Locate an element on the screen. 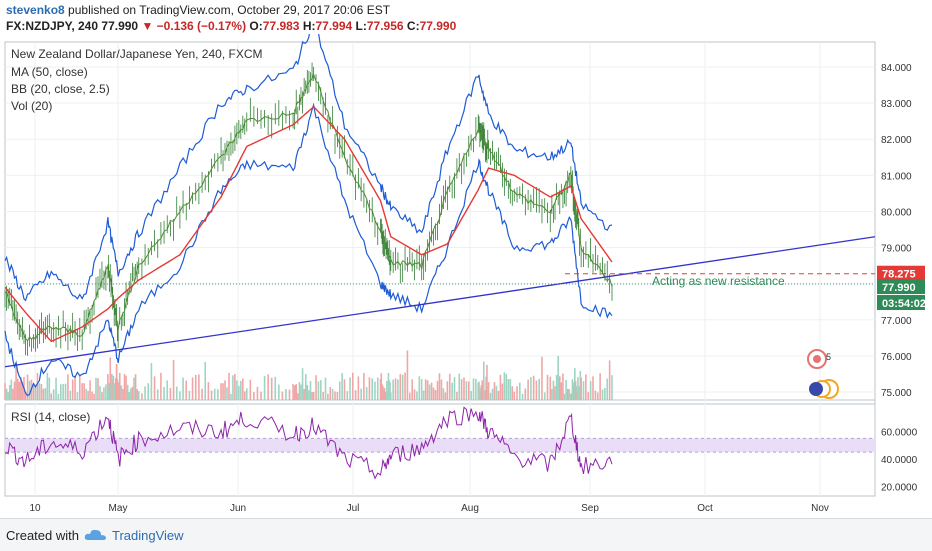 The image size is (932, 551). resistance-annotation: Acting as new resistance is located at coordinates (718, 281).